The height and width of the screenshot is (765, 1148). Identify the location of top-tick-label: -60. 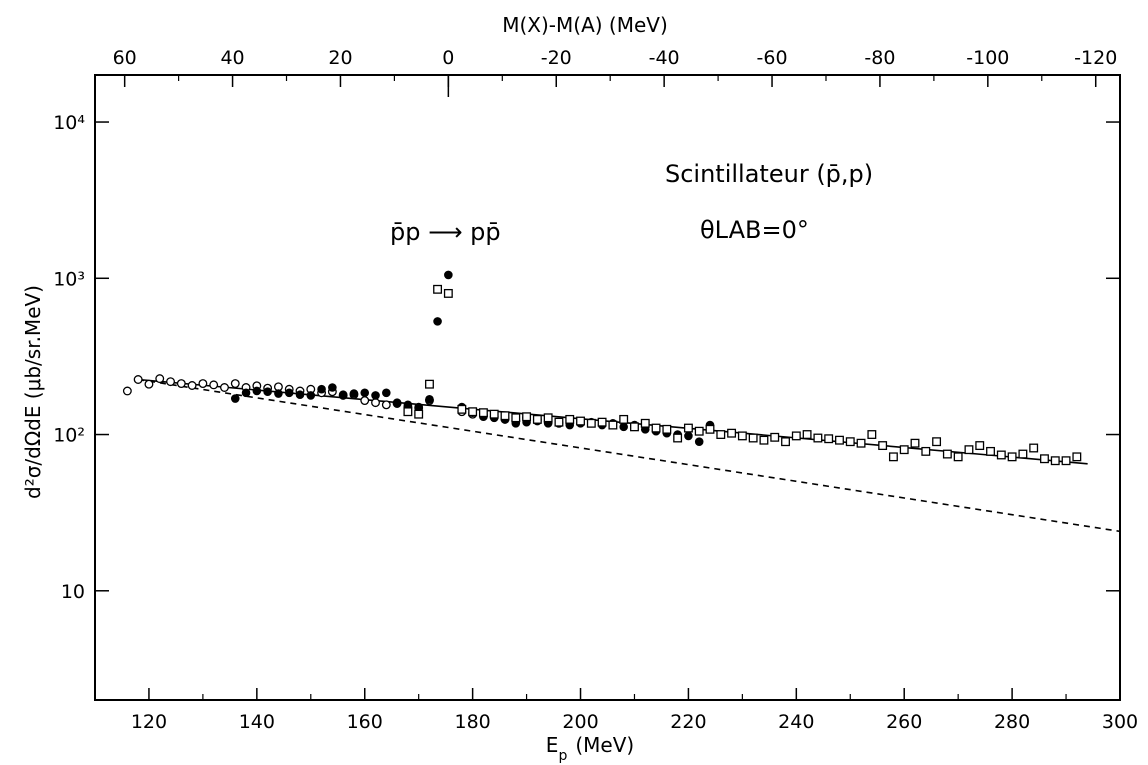
(772, 58).